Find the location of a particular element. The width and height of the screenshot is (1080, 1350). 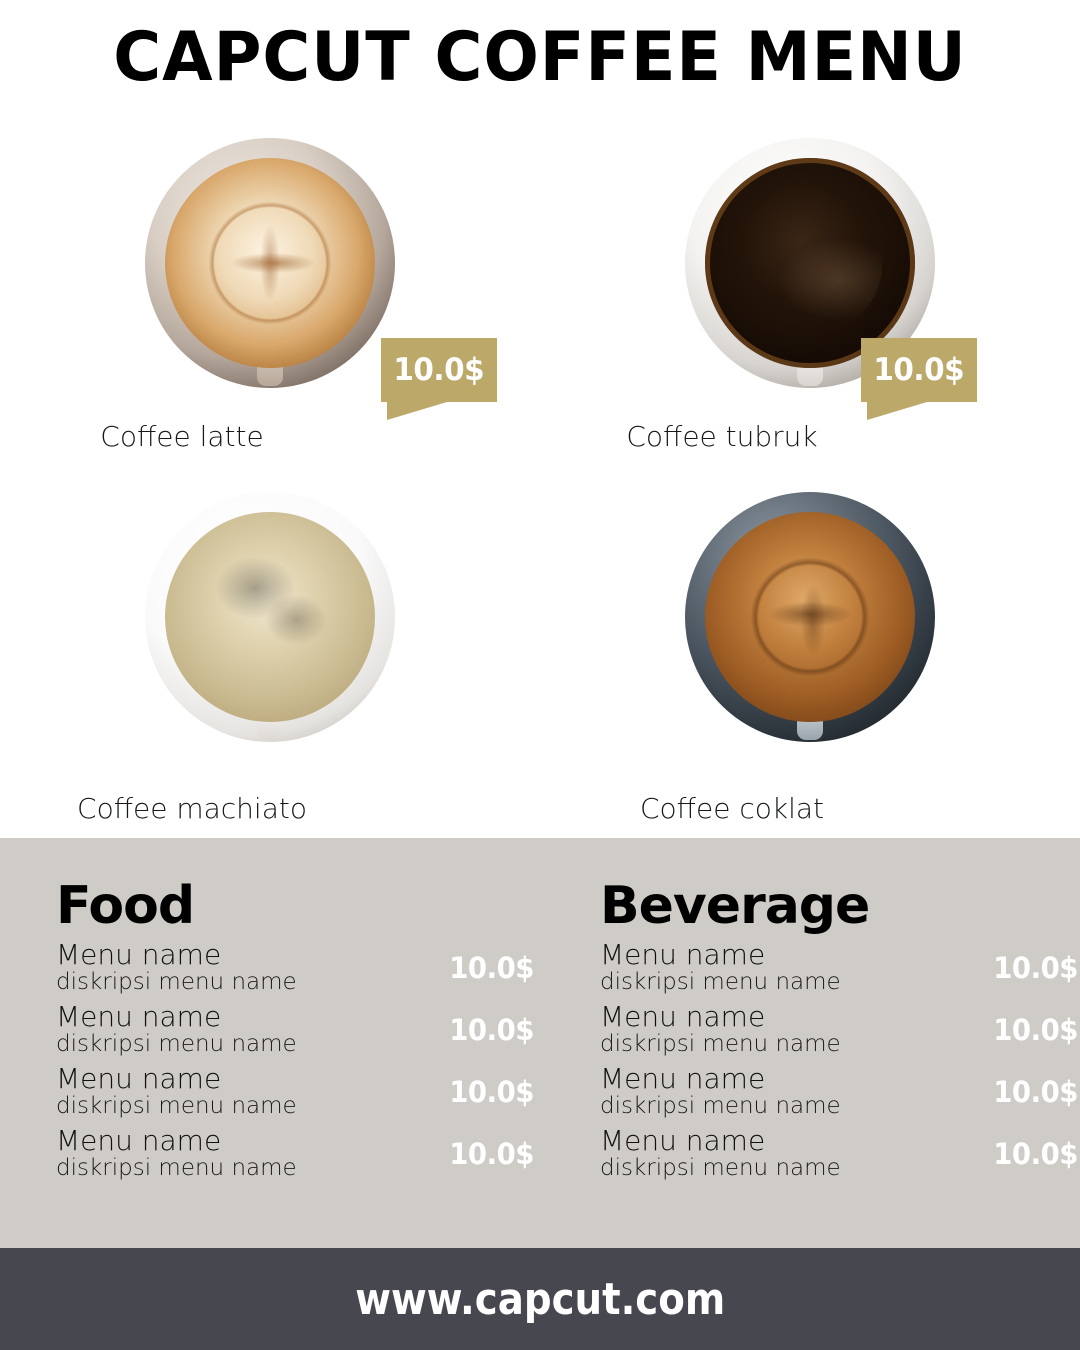

machiato-cup-icon is located at coordinates (270, 617).